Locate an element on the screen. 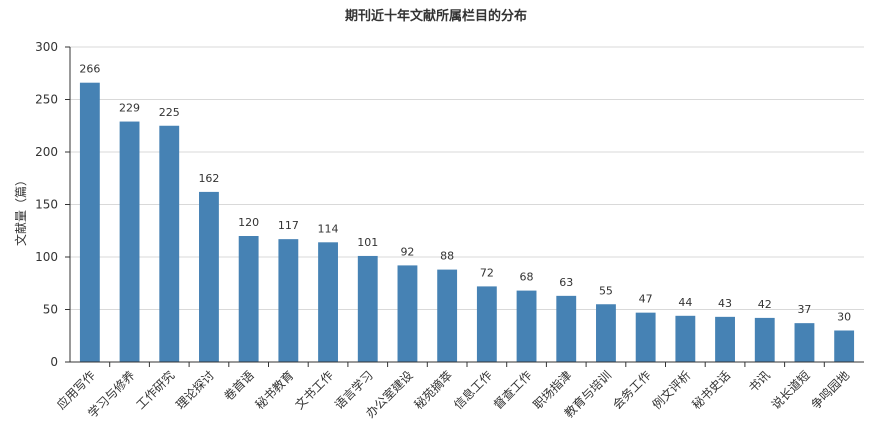 Image resolution: width=873 pixels, height=446 pixels. x-tick-label: 例文评析 is located at coordinates (671, 390).